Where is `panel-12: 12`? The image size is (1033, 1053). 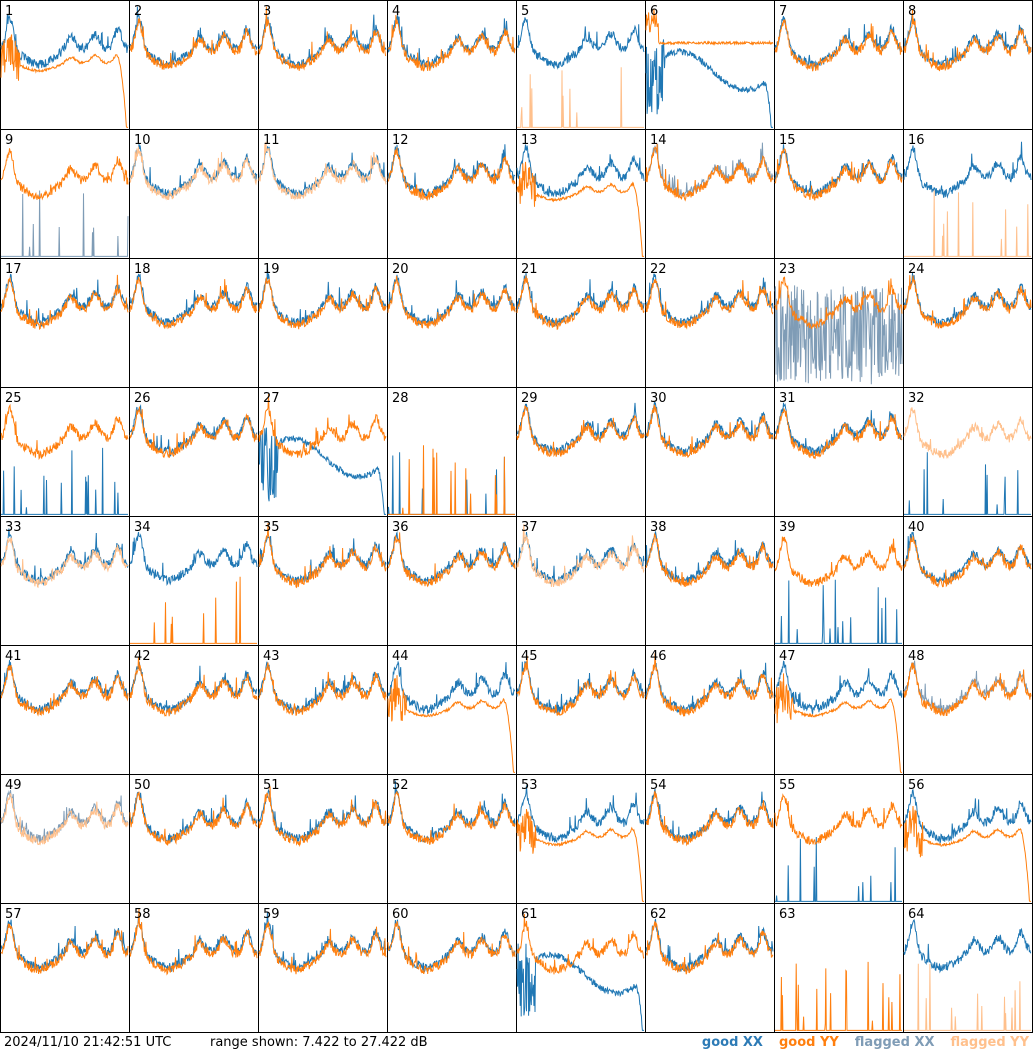 panel-12: 12 is located at coordinates (452, 194).